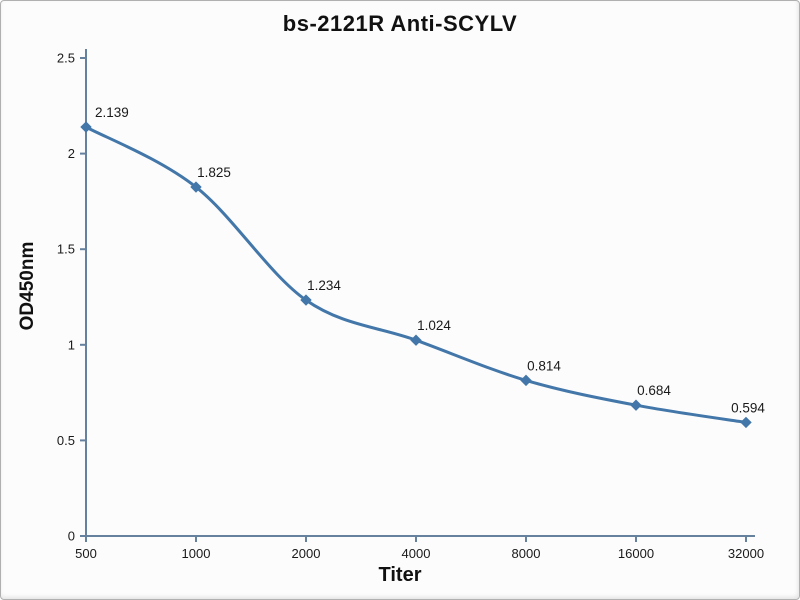 This screenshot has height=600, width=800. What do you see at coordinates (71, 153) in the screenshot?
I see `y-tick-label: 2` at bounding box center [71, 153].